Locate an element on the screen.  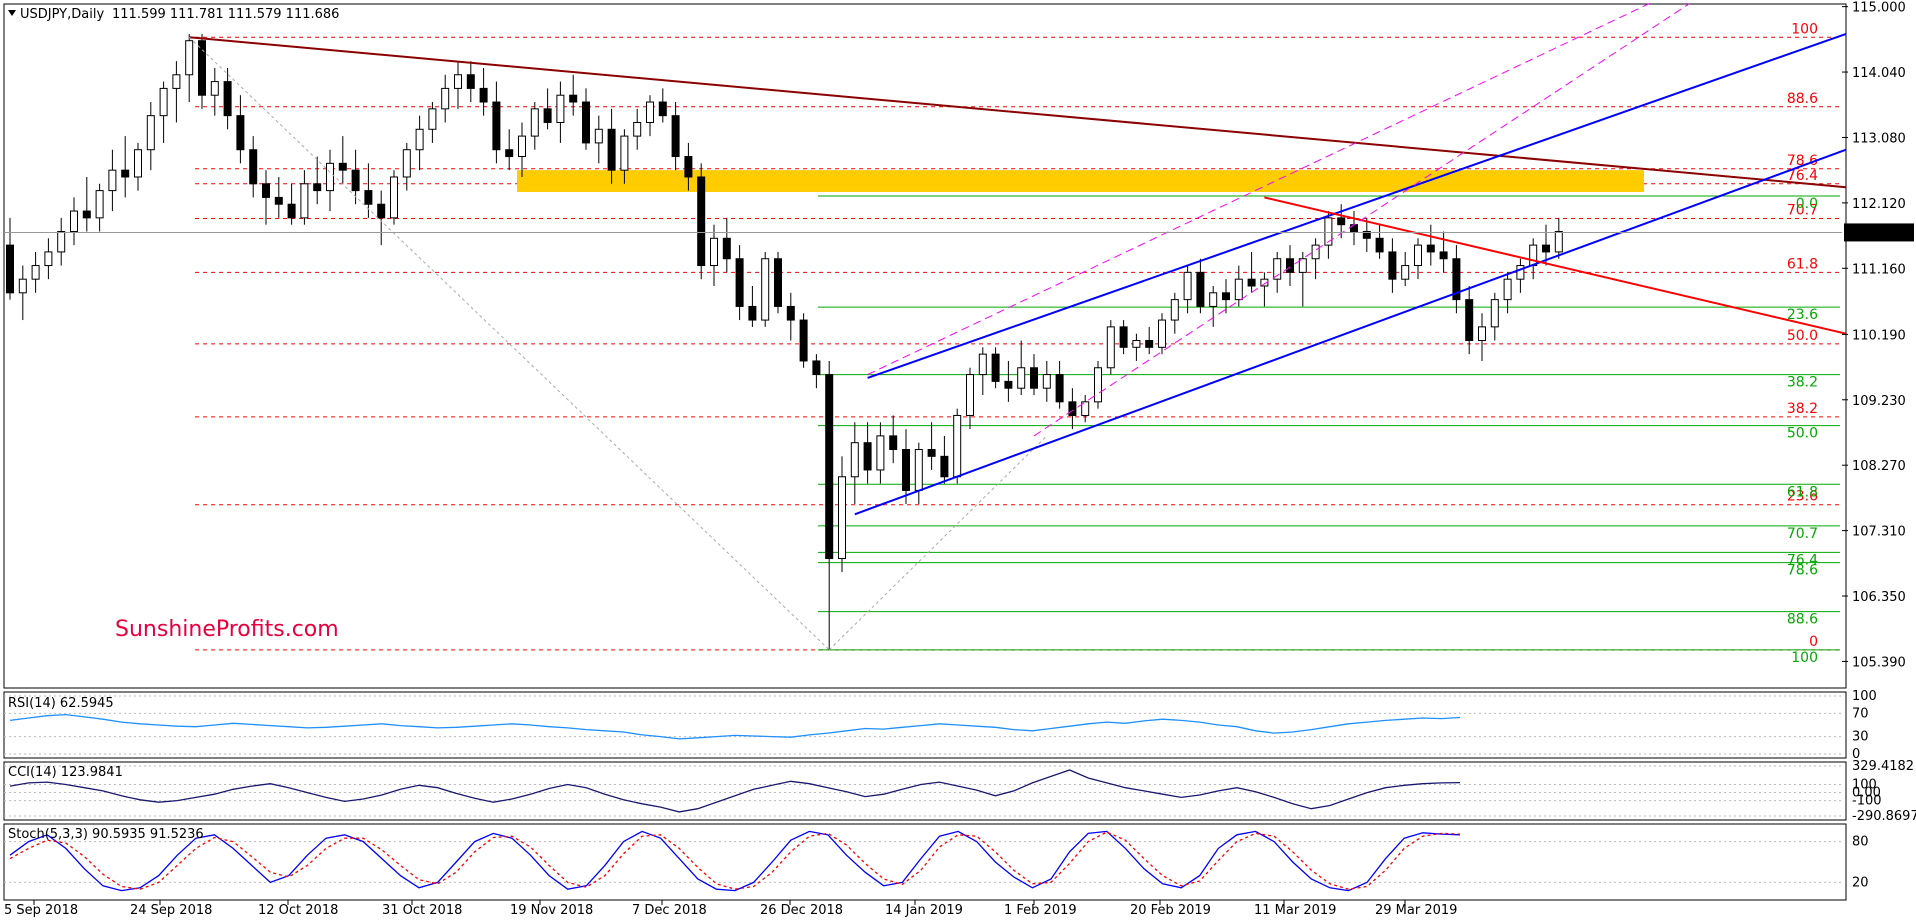
date-tick-label: 20 Feb 2019 is located at coordinates (1170, 910).